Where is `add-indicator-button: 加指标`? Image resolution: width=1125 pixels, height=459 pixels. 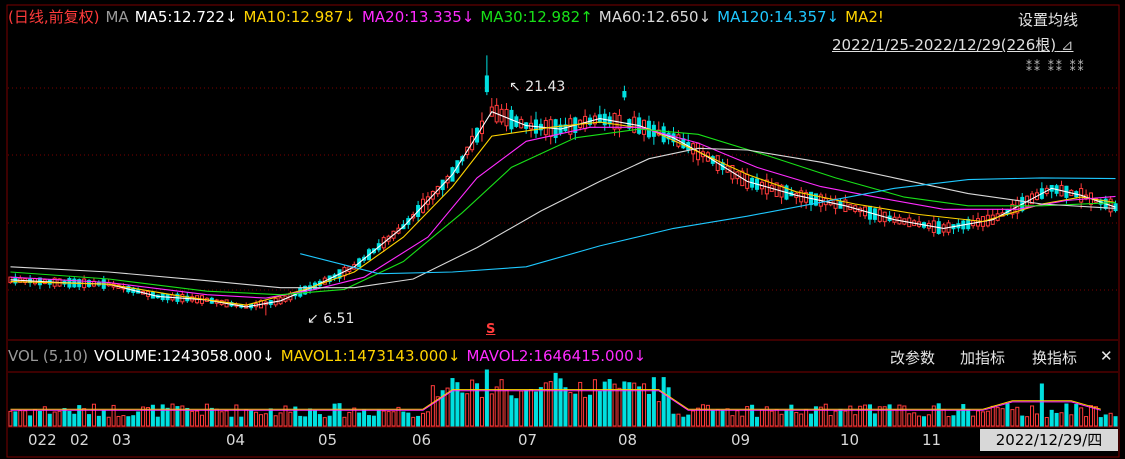
add-indicator-button: 加指标 is located at coordinates (983, 358).